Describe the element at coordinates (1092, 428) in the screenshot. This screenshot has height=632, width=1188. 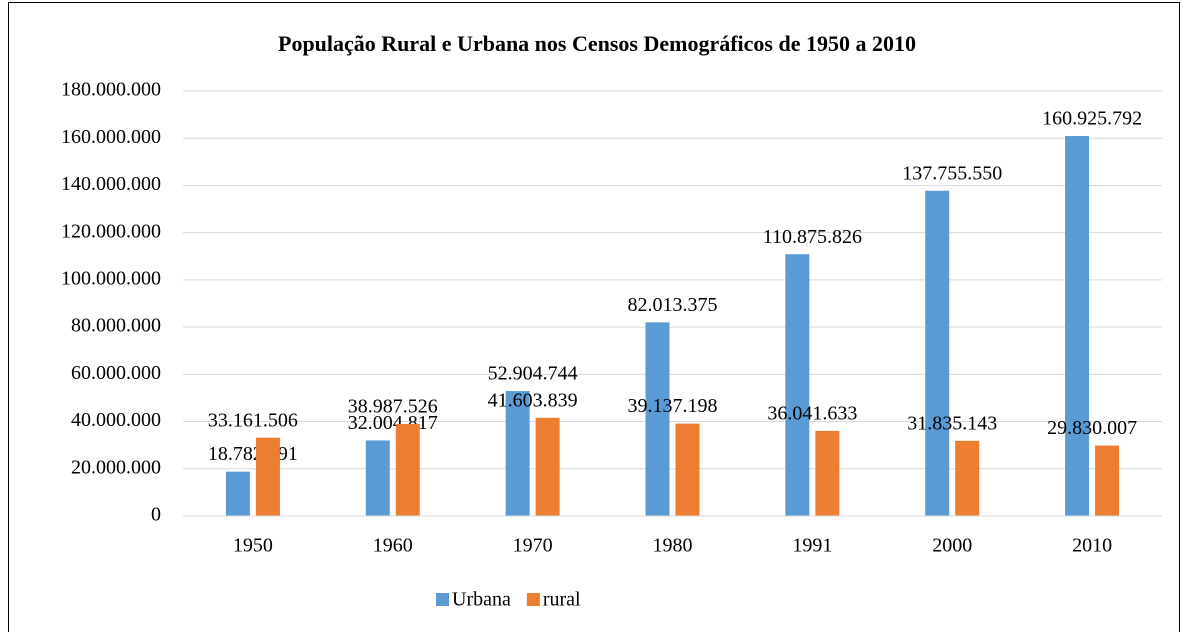
I see `data-label: 29.830.007` at that location.